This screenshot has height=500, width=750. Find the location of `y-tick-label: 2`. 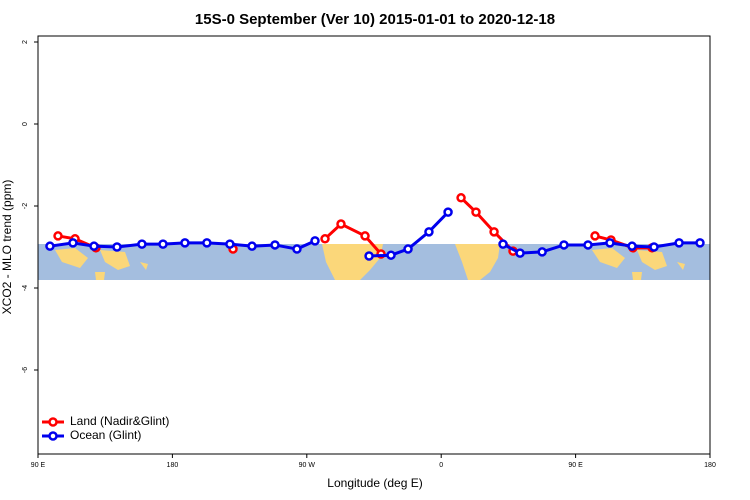

y-tick-label: 2 is located at coordinates (25, 42).